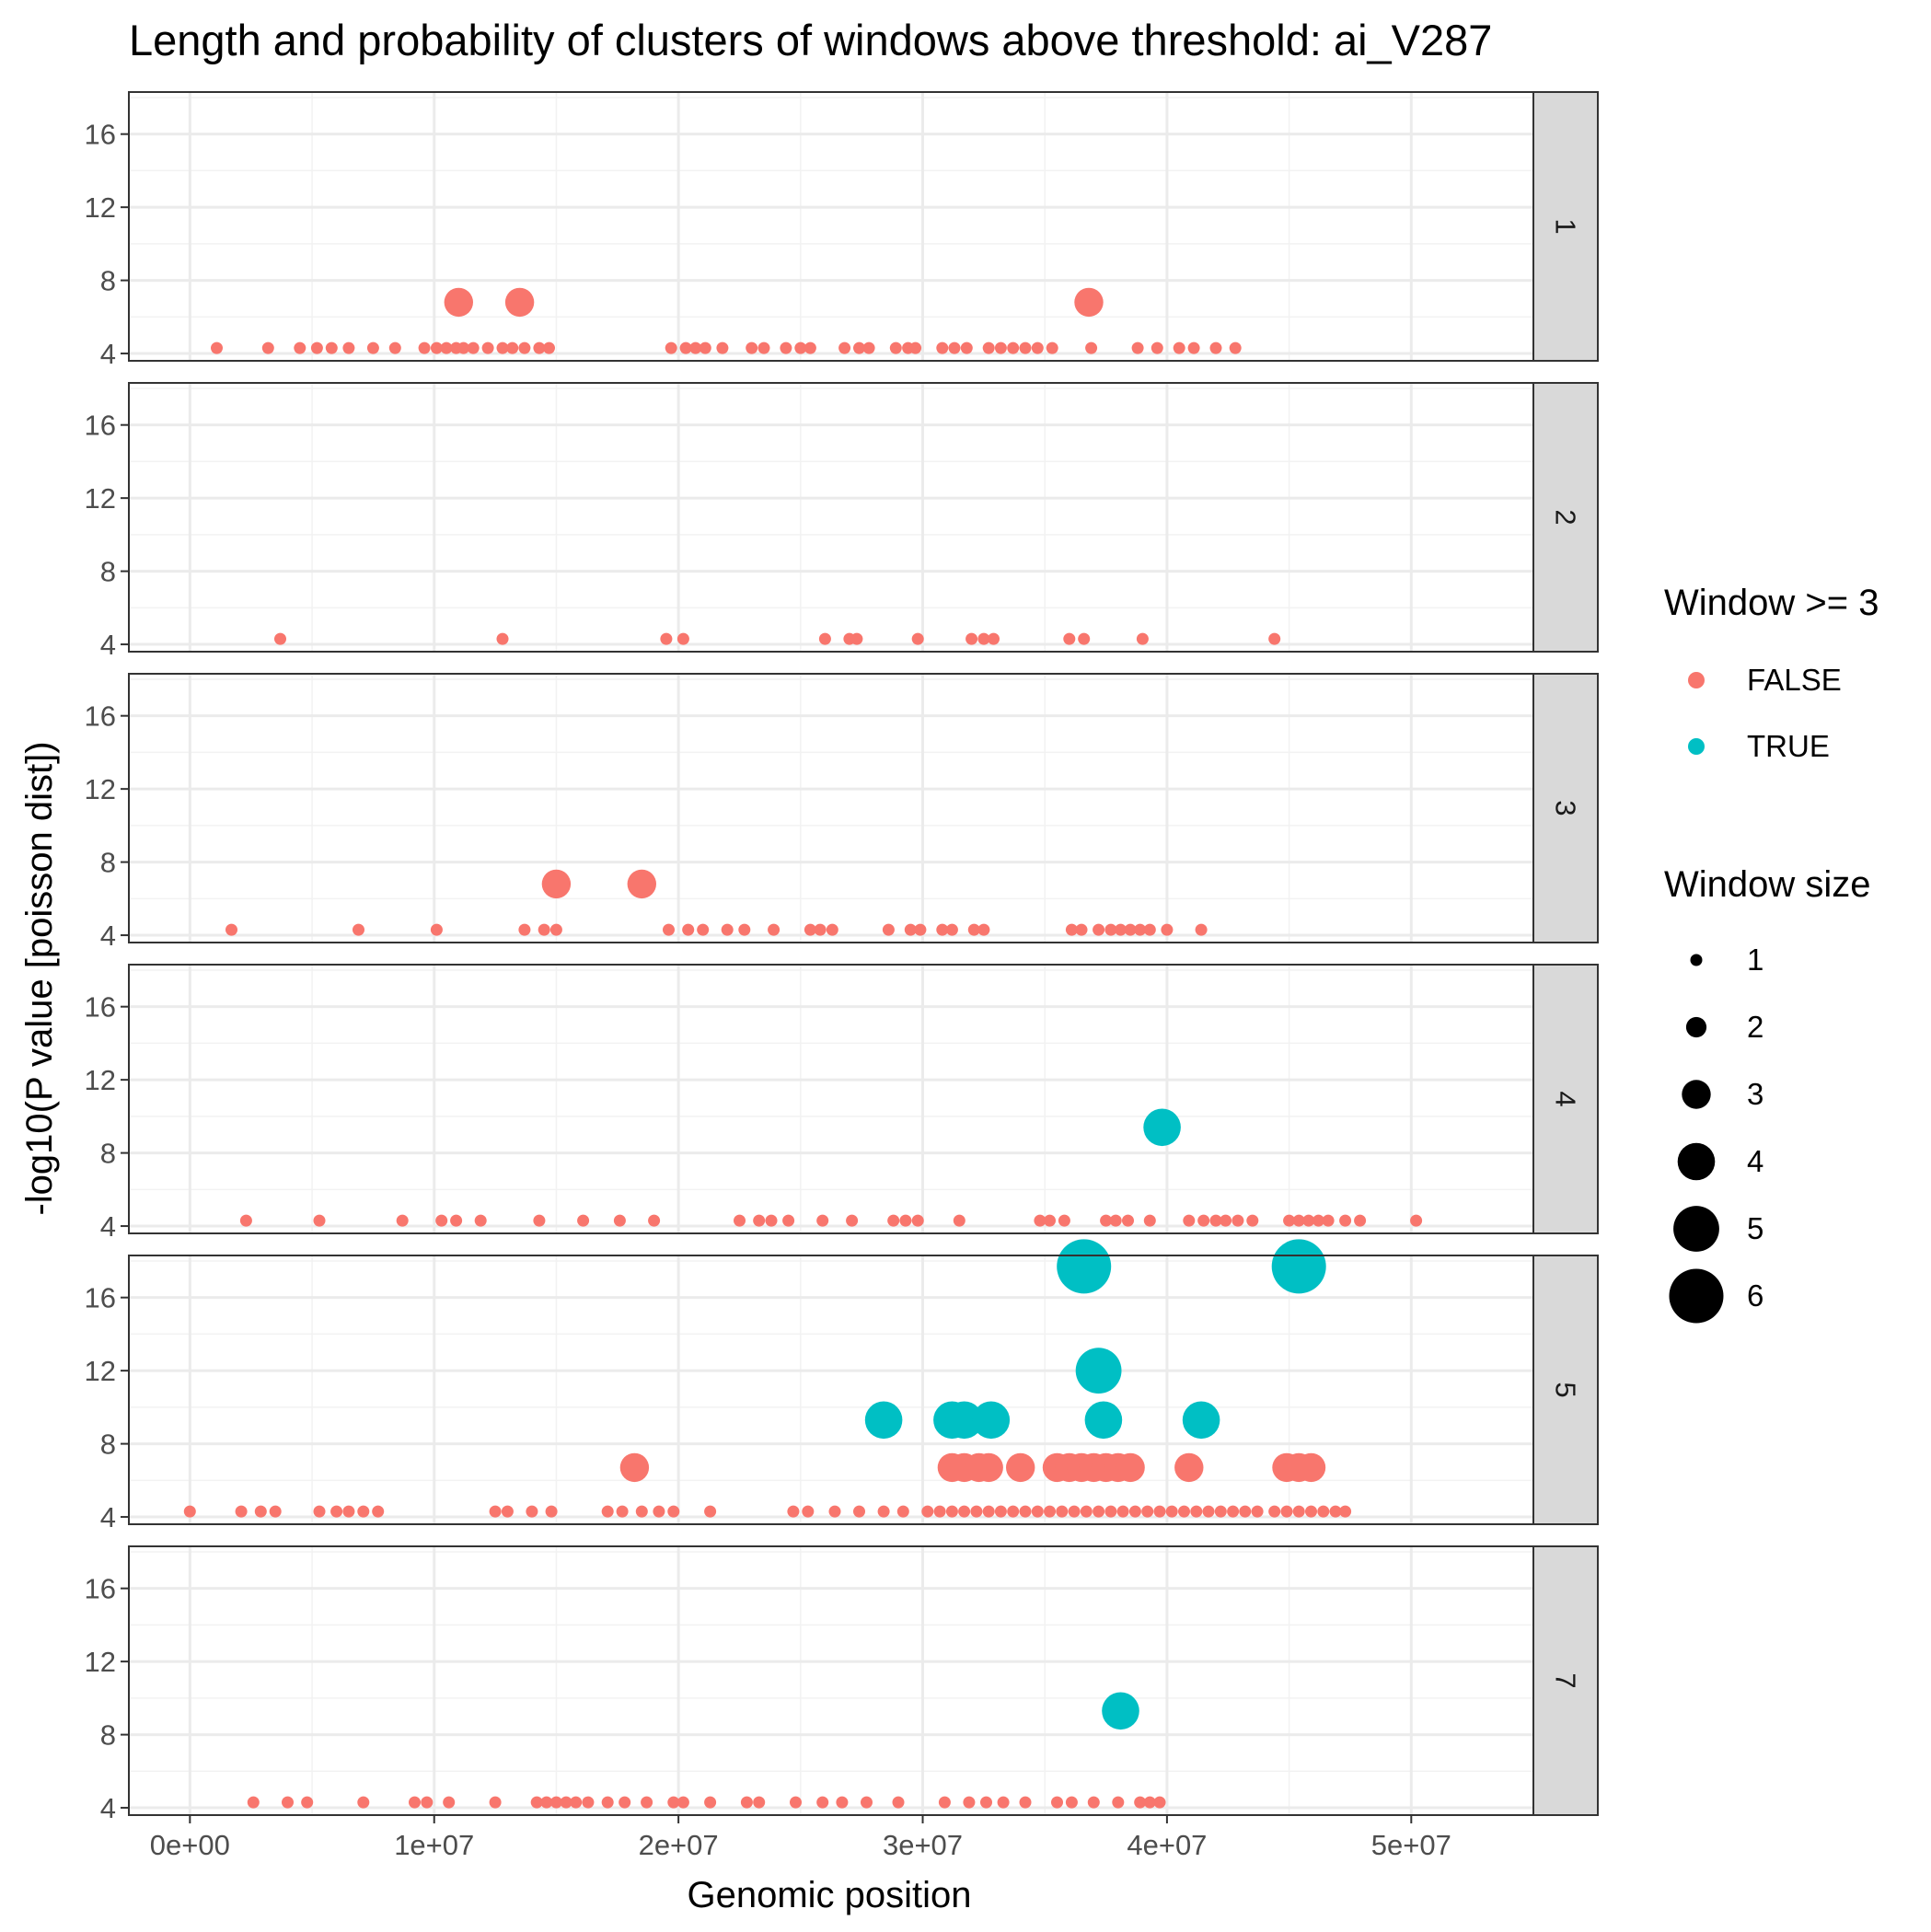 Image resolution: width=1931 pixels, height=1932 pixels. I want to click on y-tick-label: 8, so click(108, 1445).